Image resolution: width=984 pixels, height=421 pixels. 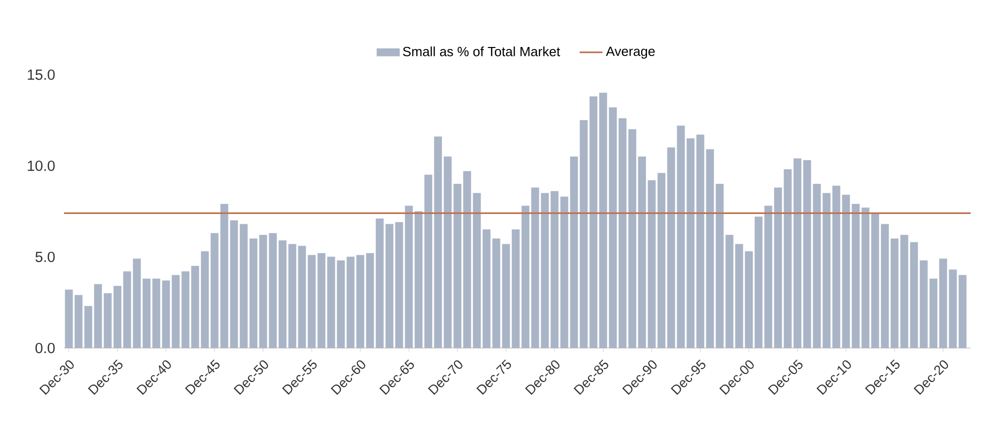 What do you see at coordinates (45, 257) in the screenshot?
I see `y-tick-label: 5.0` at bounding box center [45, 257].